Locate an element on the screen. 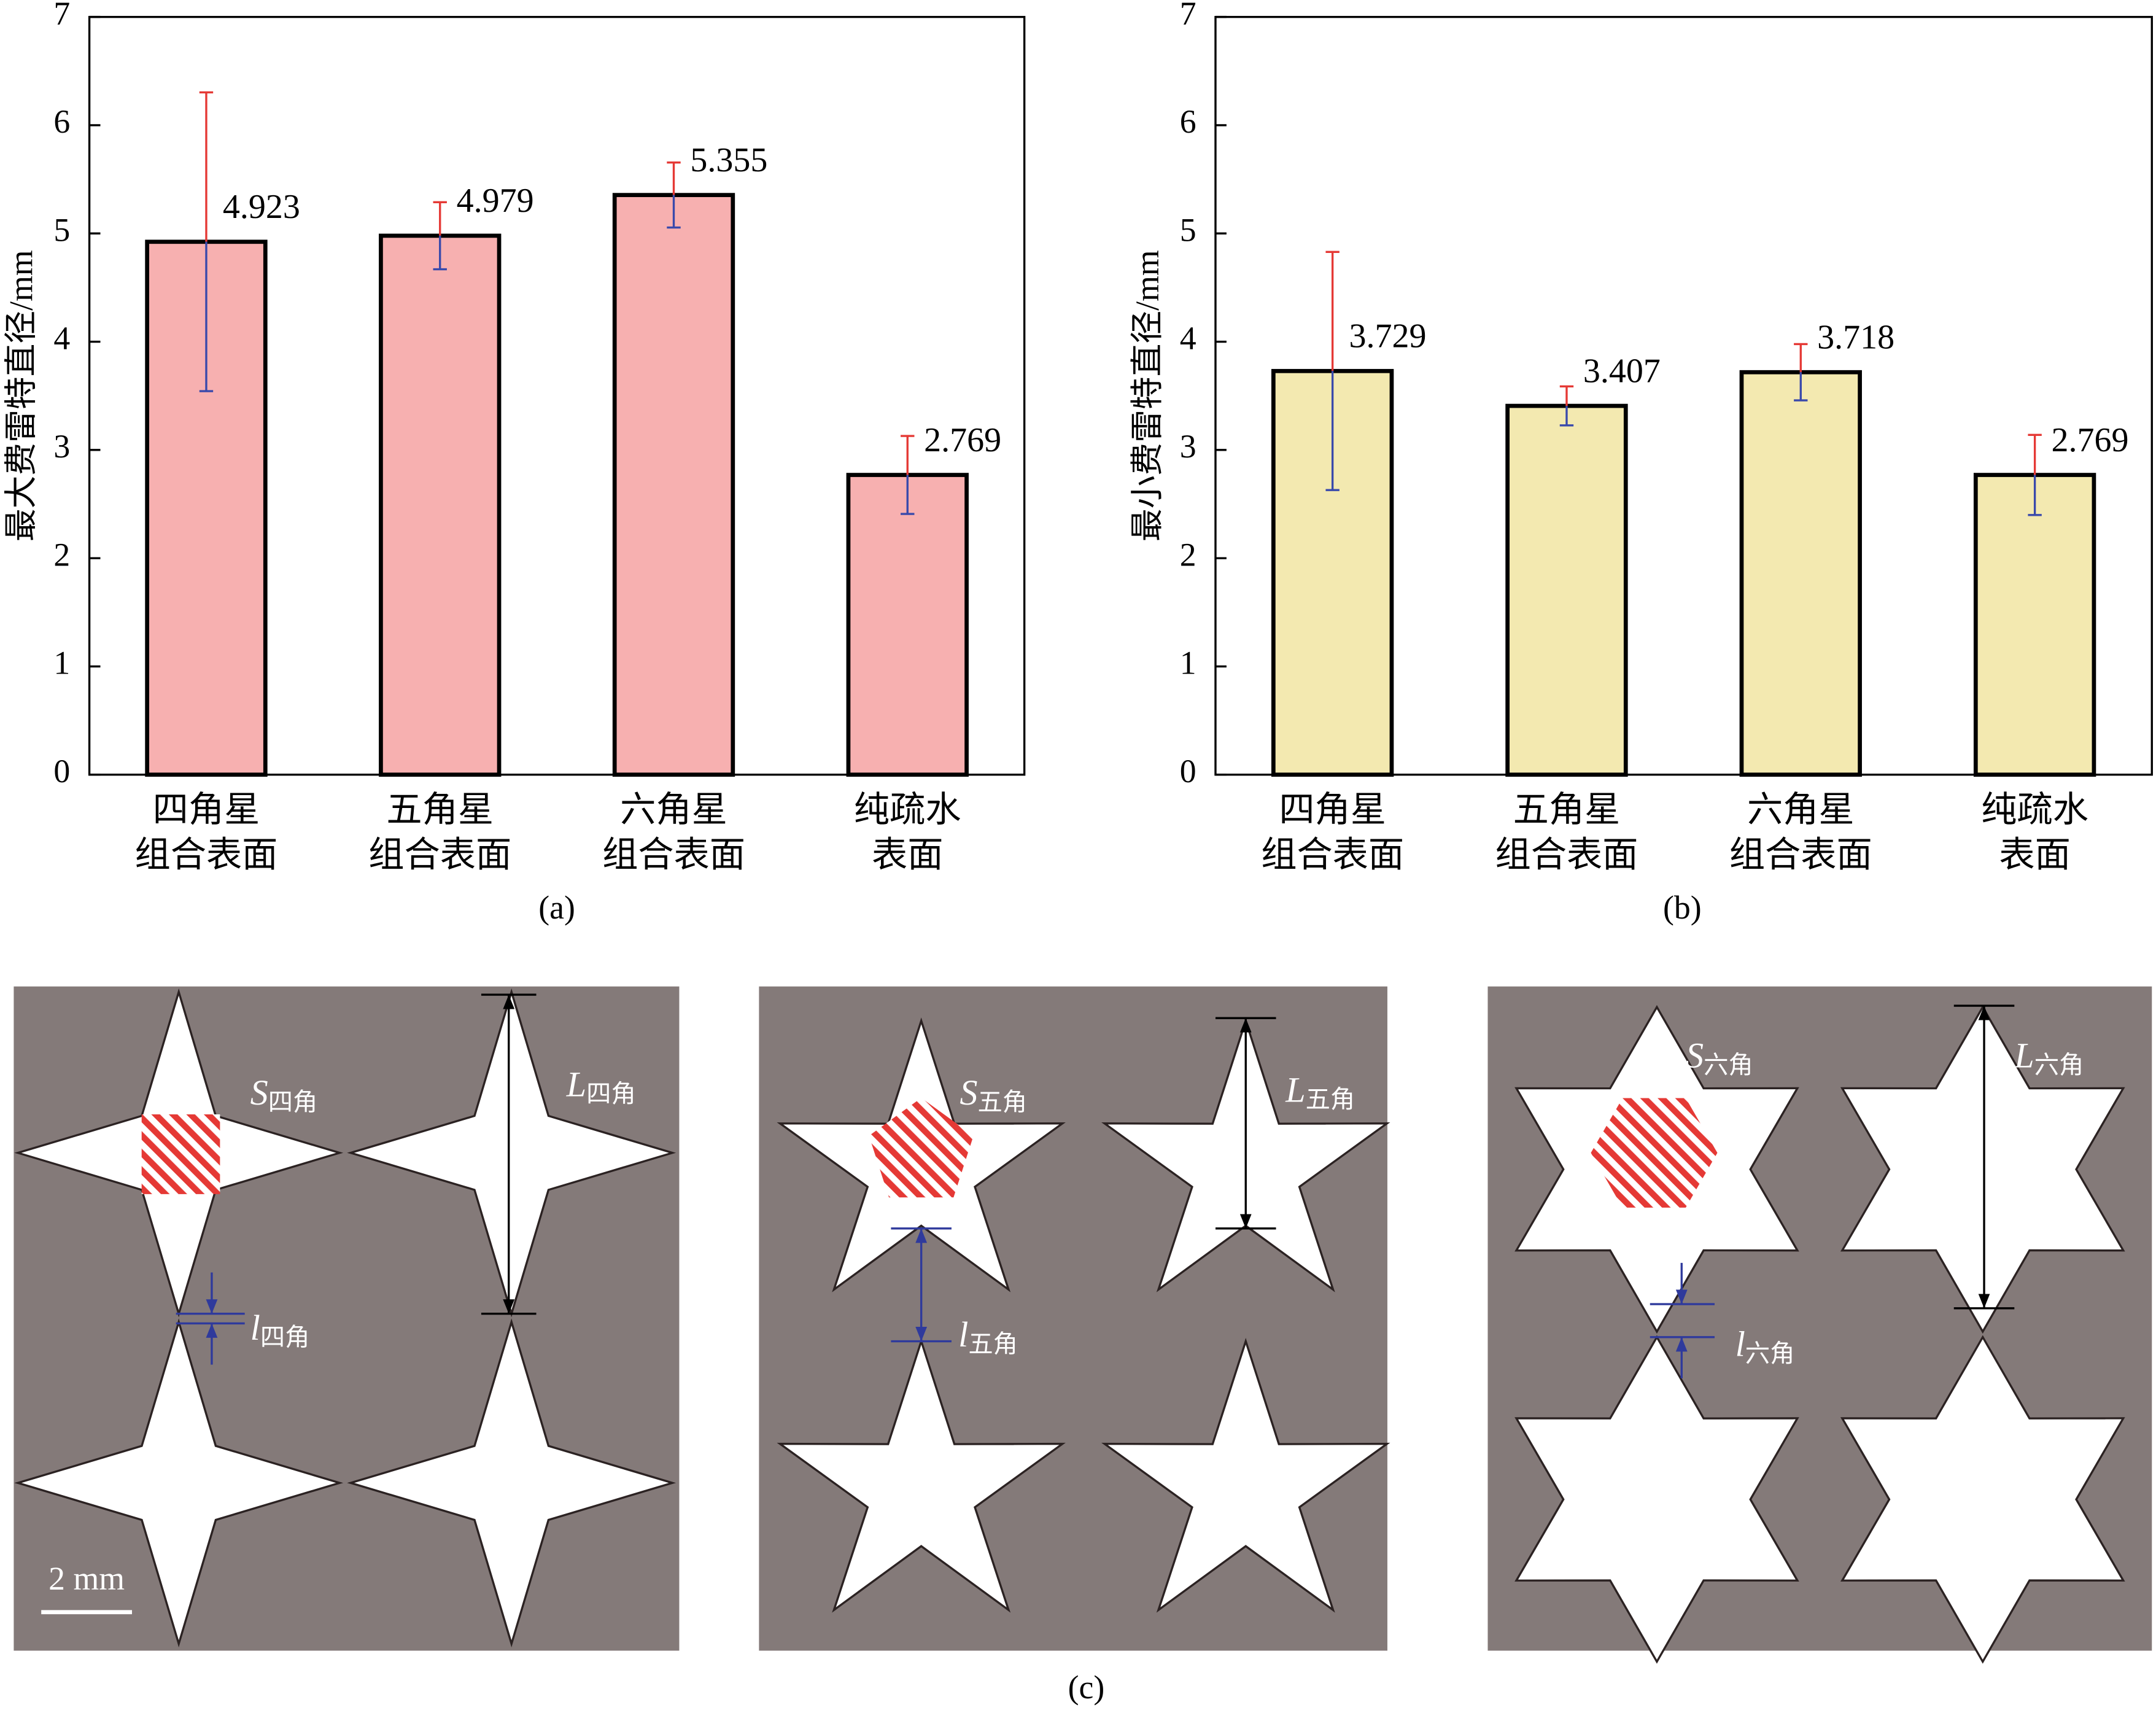  x-tick-label: 六角星 is located at coordinates (673, 809).